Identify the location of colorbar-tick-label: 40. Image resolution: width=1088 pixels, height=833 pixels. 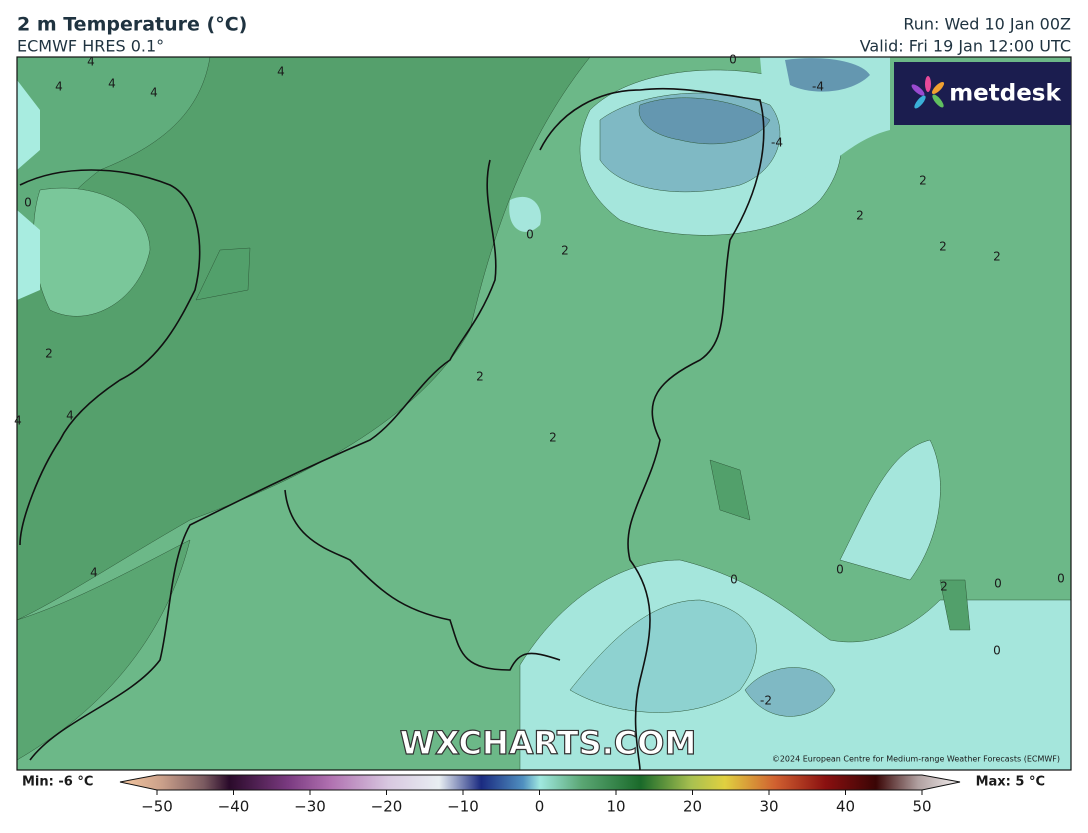
(845, 807).